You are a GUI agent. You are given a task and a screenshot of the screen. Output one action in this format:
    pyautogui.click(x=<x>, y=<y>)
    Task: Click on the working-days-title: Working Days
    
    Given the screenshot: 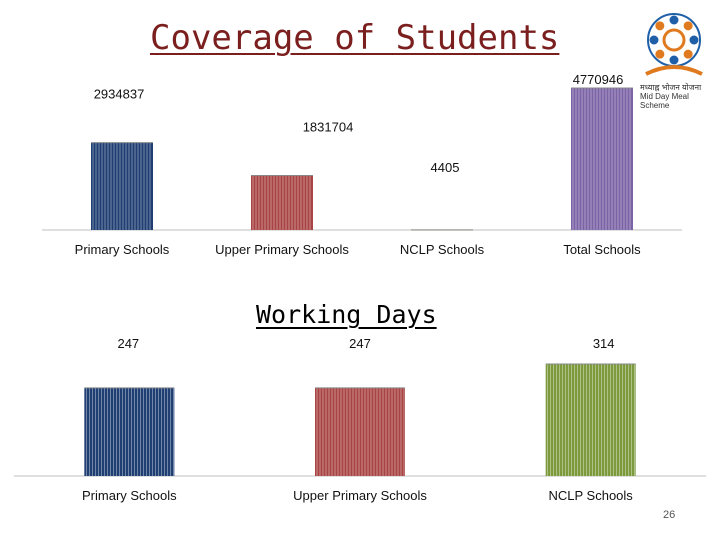 What is the action you would take?
    pyautogui.click(x=346, y=314)
    